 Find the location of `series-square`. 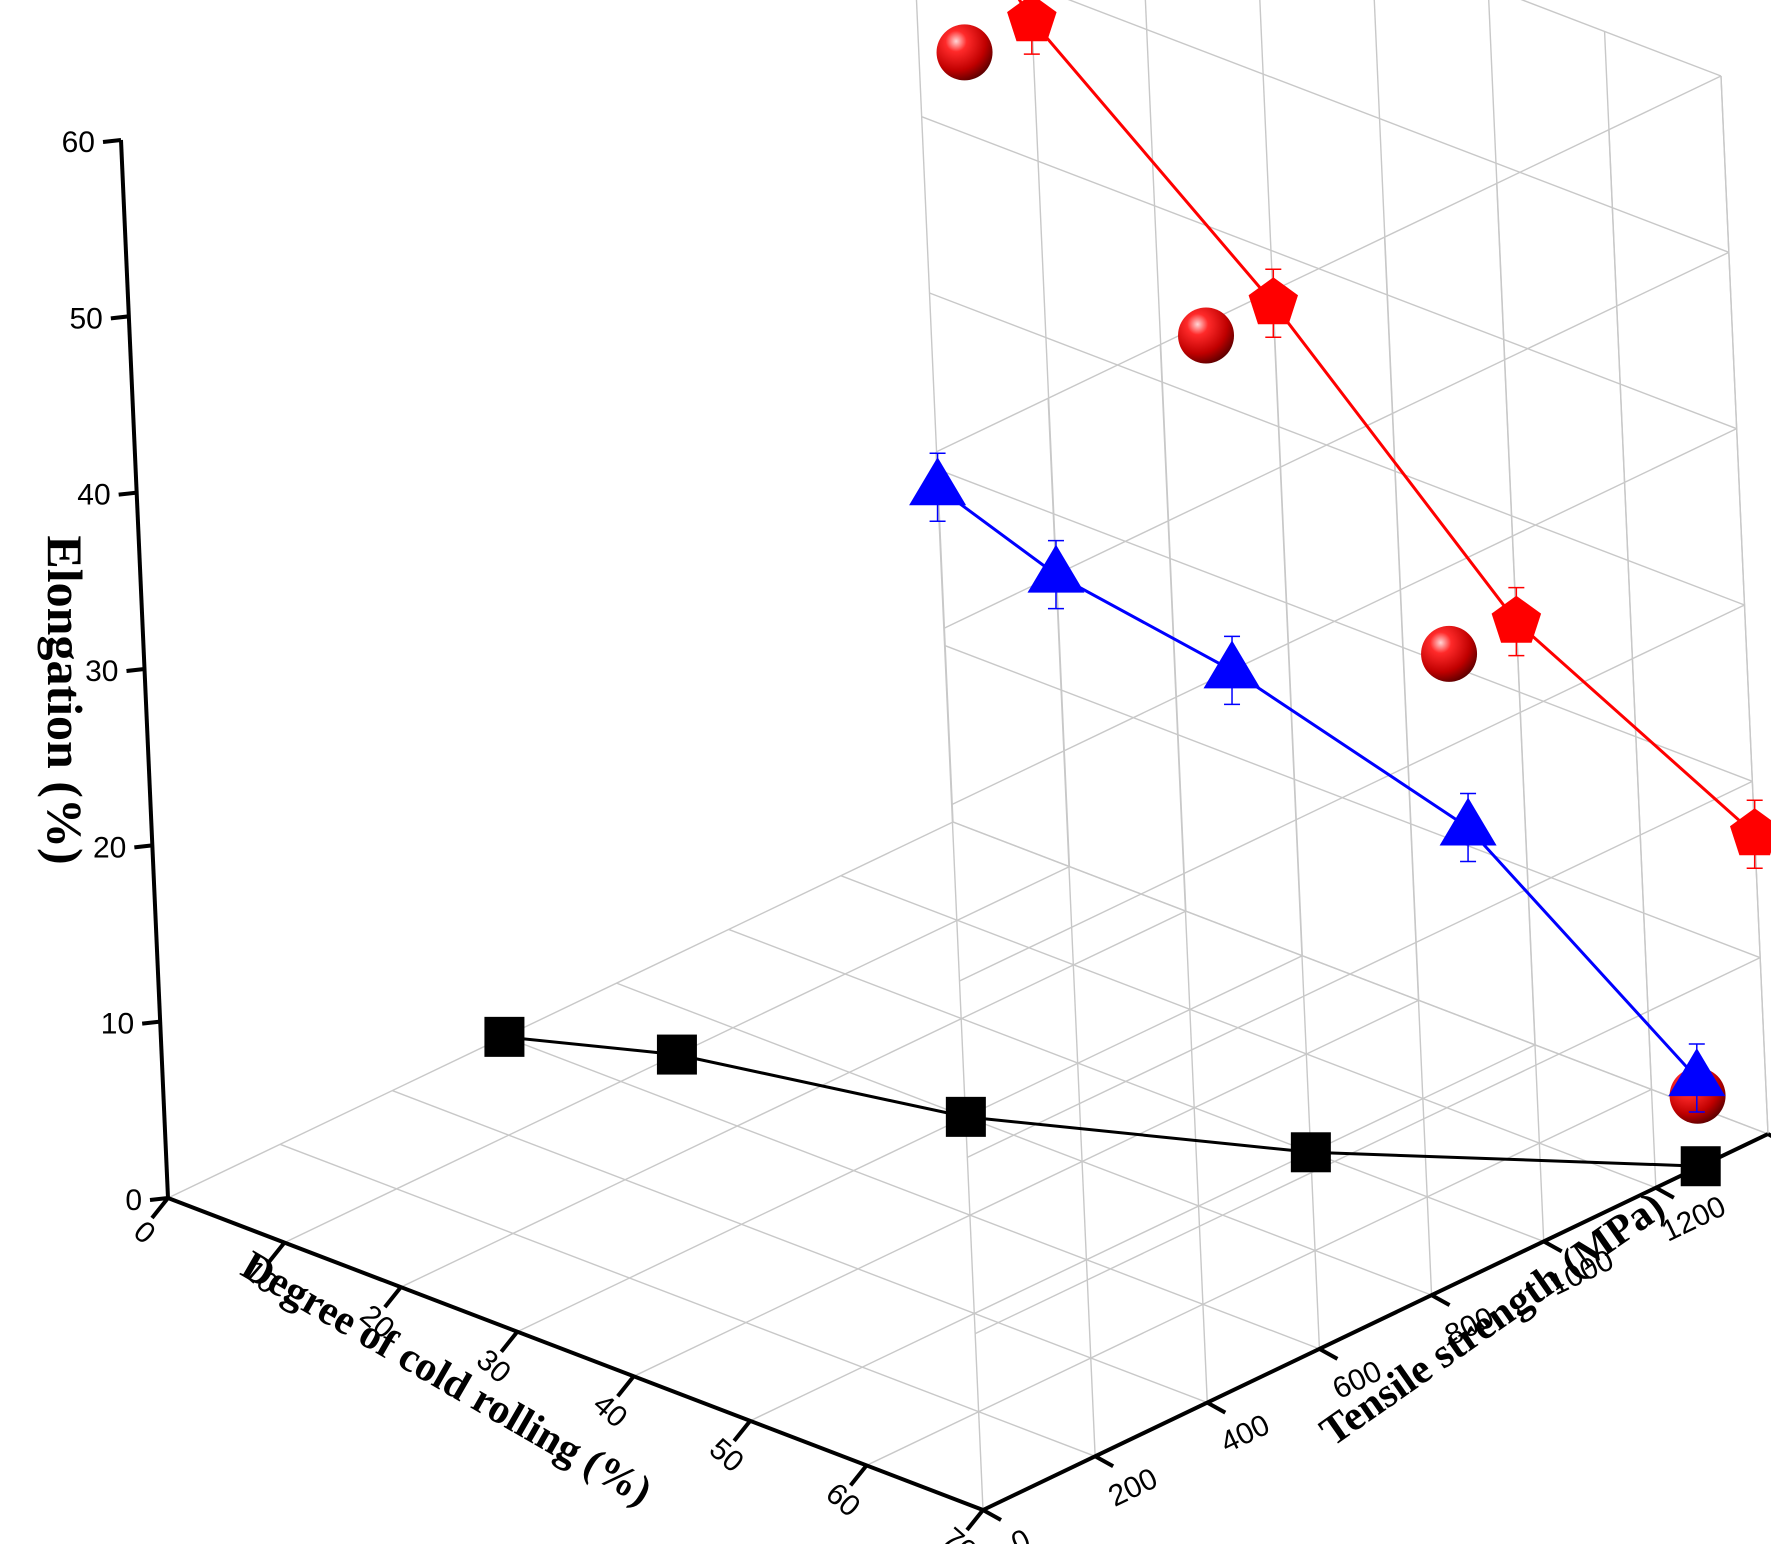

series-square is located at coordinates (1102, 1101).